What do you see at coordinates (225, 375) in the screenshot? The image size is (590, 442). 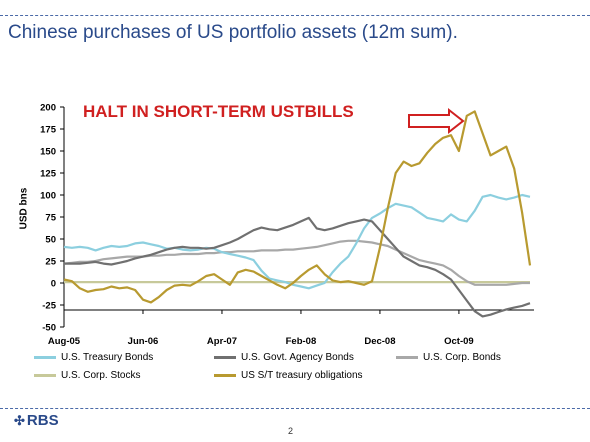 I see `legend-swatch-st-treasury` at bounding box center [225, 375].